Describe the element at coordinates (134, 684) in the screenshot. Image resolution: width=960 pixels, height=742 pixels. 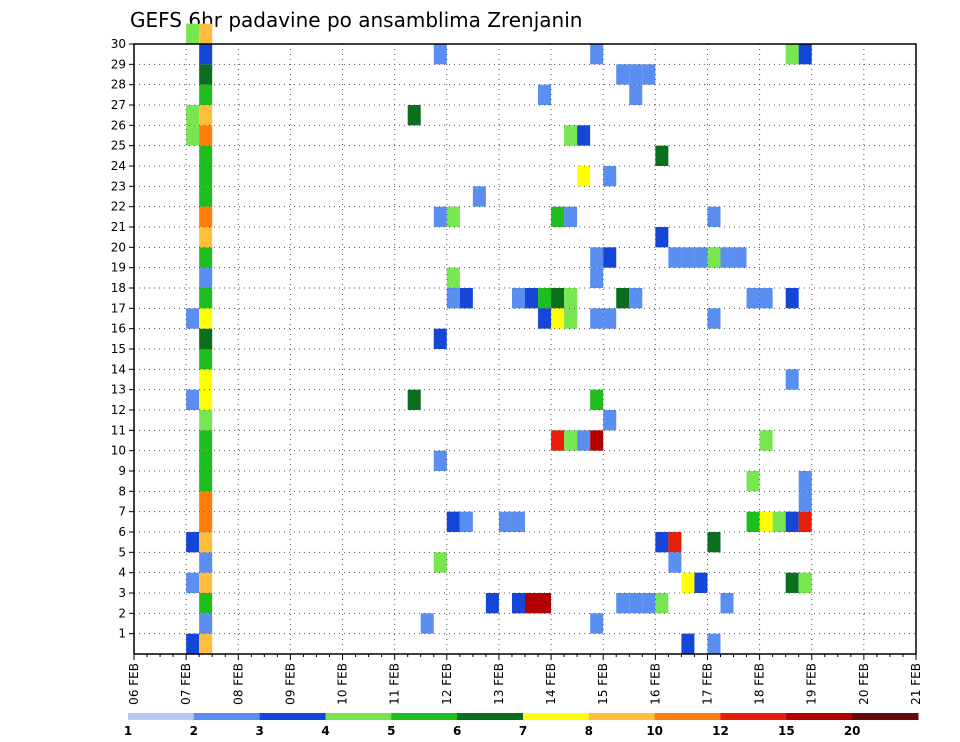
I see `x-tick-label: 06 FEB` at that location.